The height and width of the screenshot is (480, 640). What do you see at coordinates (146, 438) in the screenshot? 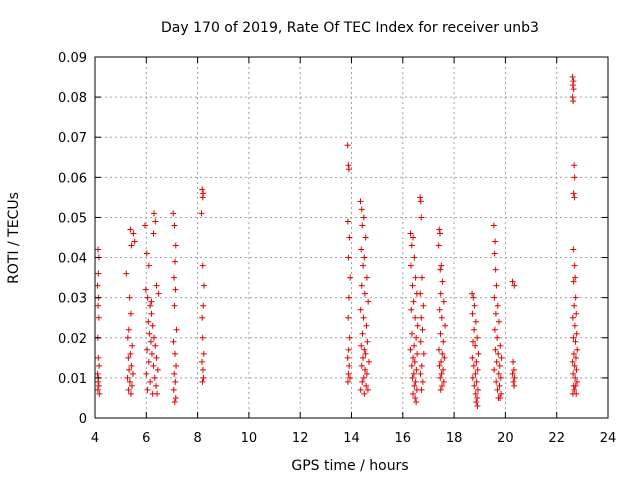
I see `x-tick-label: 6` at bounding box center [146, 438].